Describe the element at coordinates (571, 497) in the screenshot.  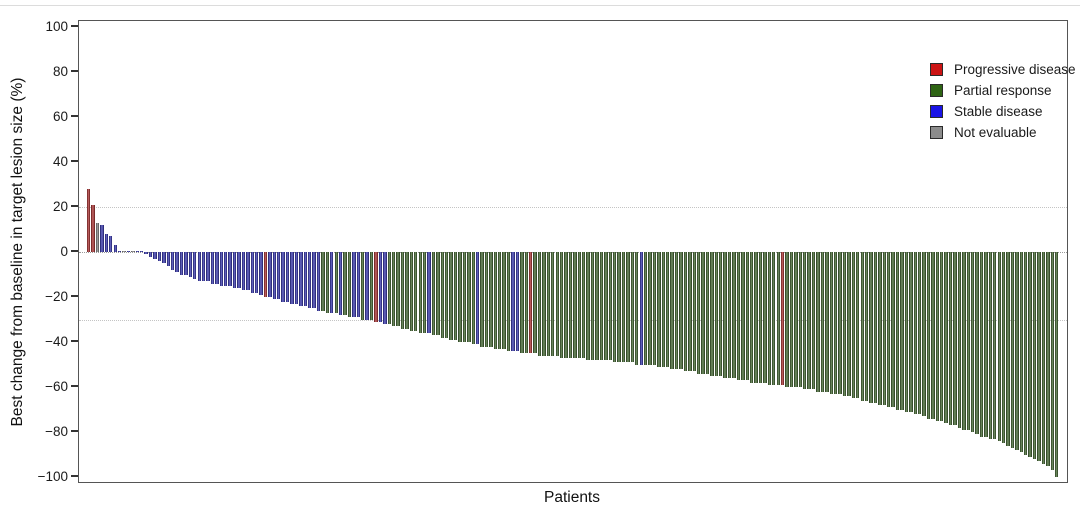
I see `x-axis-title: Patients` at that location.